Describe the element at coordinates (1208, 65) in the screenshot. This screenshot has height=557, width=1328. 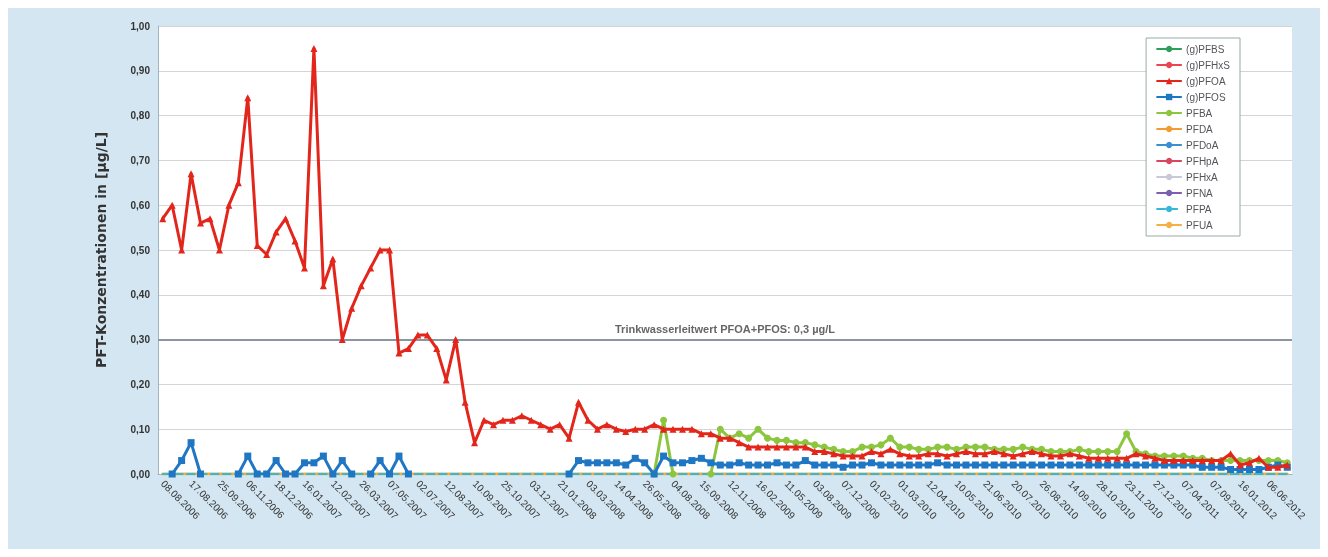
I see `legend-label: (g)PFHxS` at that location.